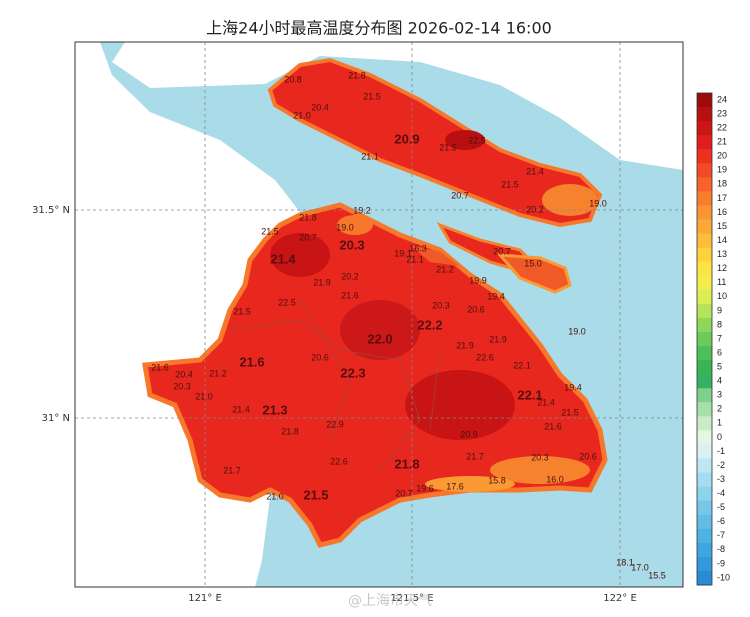  I want to click on station-value: 16.3, so click(418, 248).